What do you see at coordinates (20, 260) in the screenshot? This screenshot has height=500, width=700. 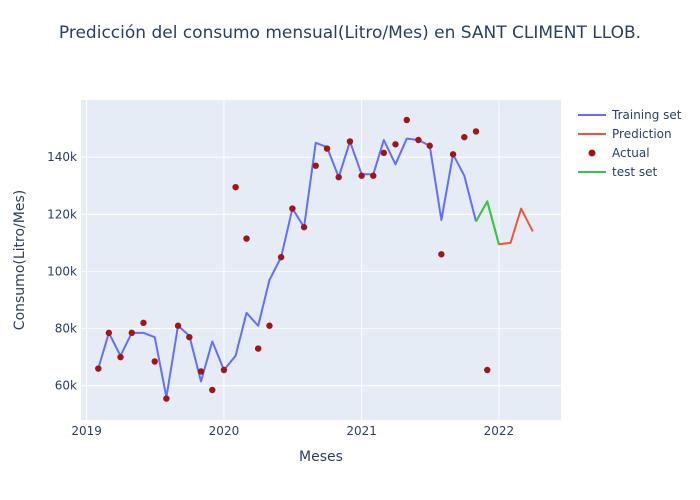 I see `y-axis-title: Consumo(Litro/Mes)` at bounding box center [20, 260].